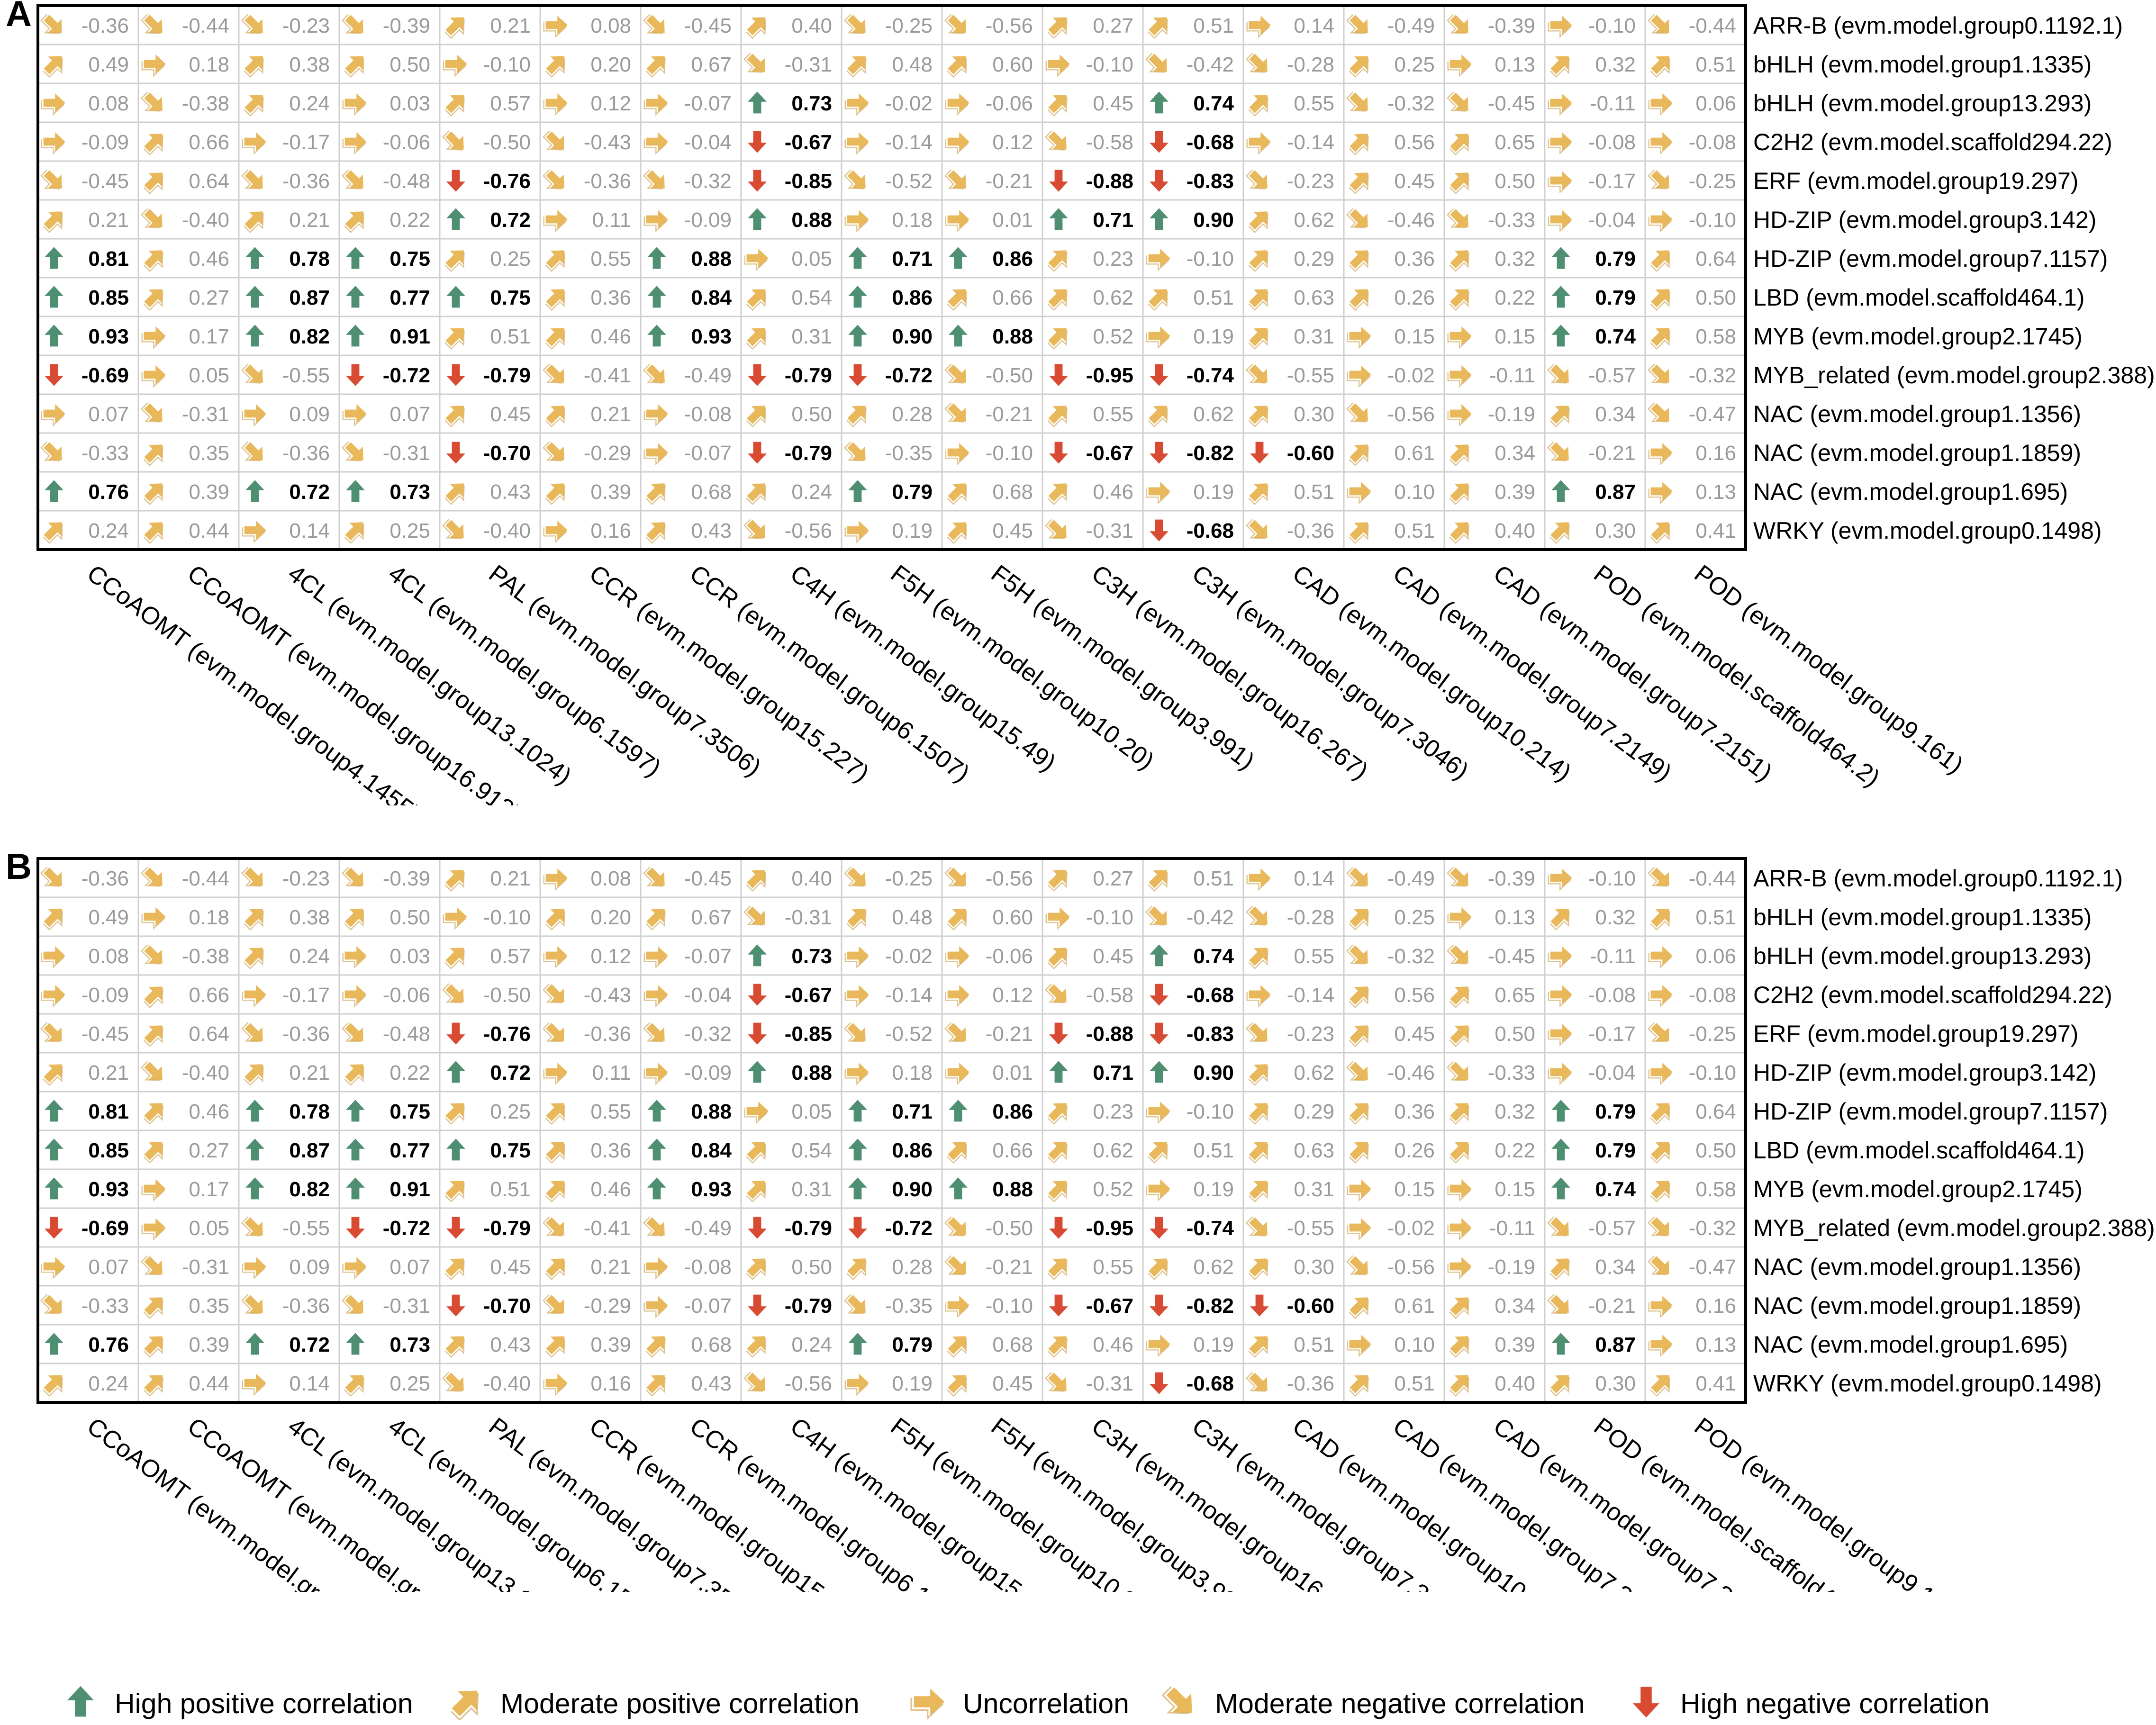 The width and height of the screenshot is (2156, 1725). What do you see at coordinates (109, 297) in the screenshot?
I see `cell-value: 0.85` at bounding box center [109, 297].